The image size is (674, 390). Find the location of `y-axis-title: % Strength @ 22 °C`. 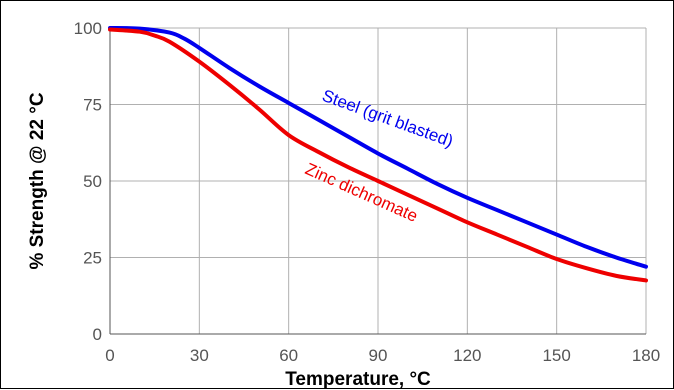

y-axis-title: % Strength @ 22 °C is located at coordinates (37, 180).